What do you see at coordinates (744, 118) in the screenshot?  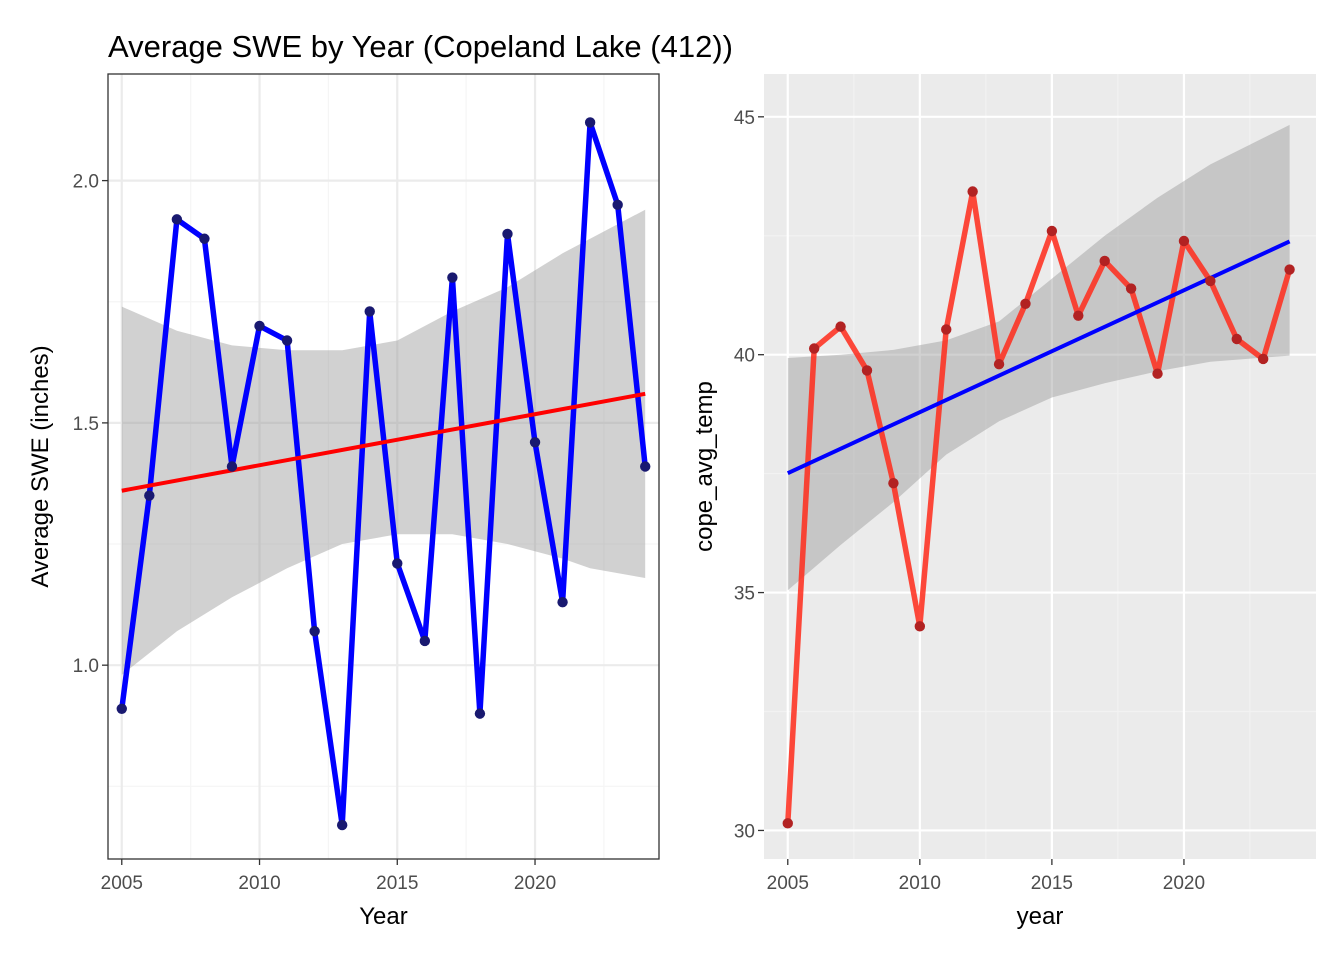 I see `y-tick-label: 45` at bounding box center [744, 118].